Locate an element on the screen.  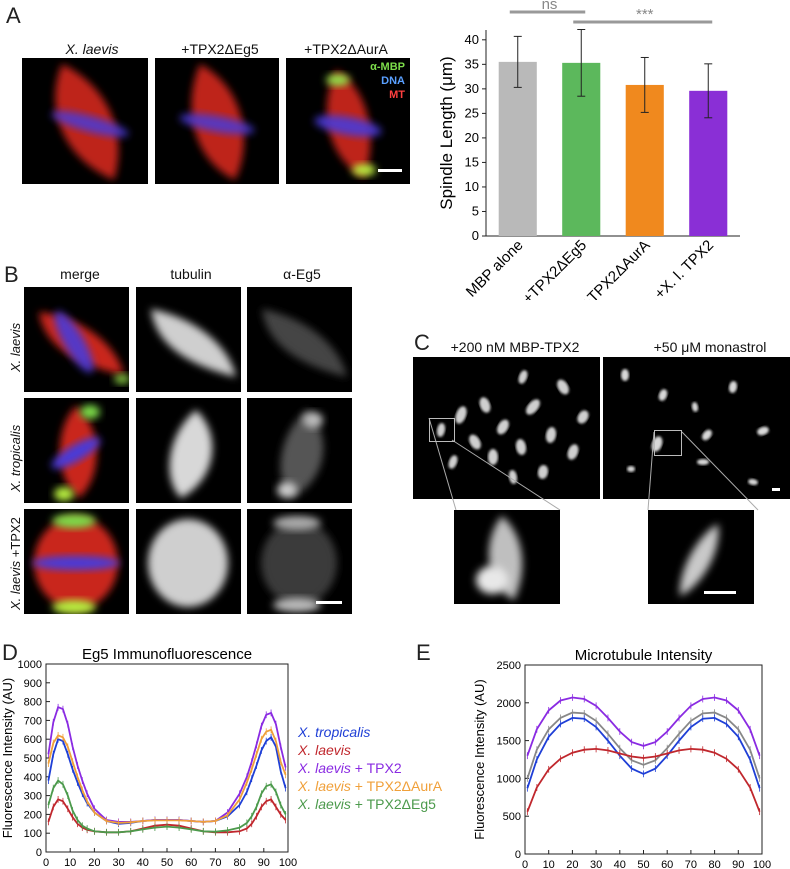
y-tick-label: 800 is located at coordinates (33, 703).